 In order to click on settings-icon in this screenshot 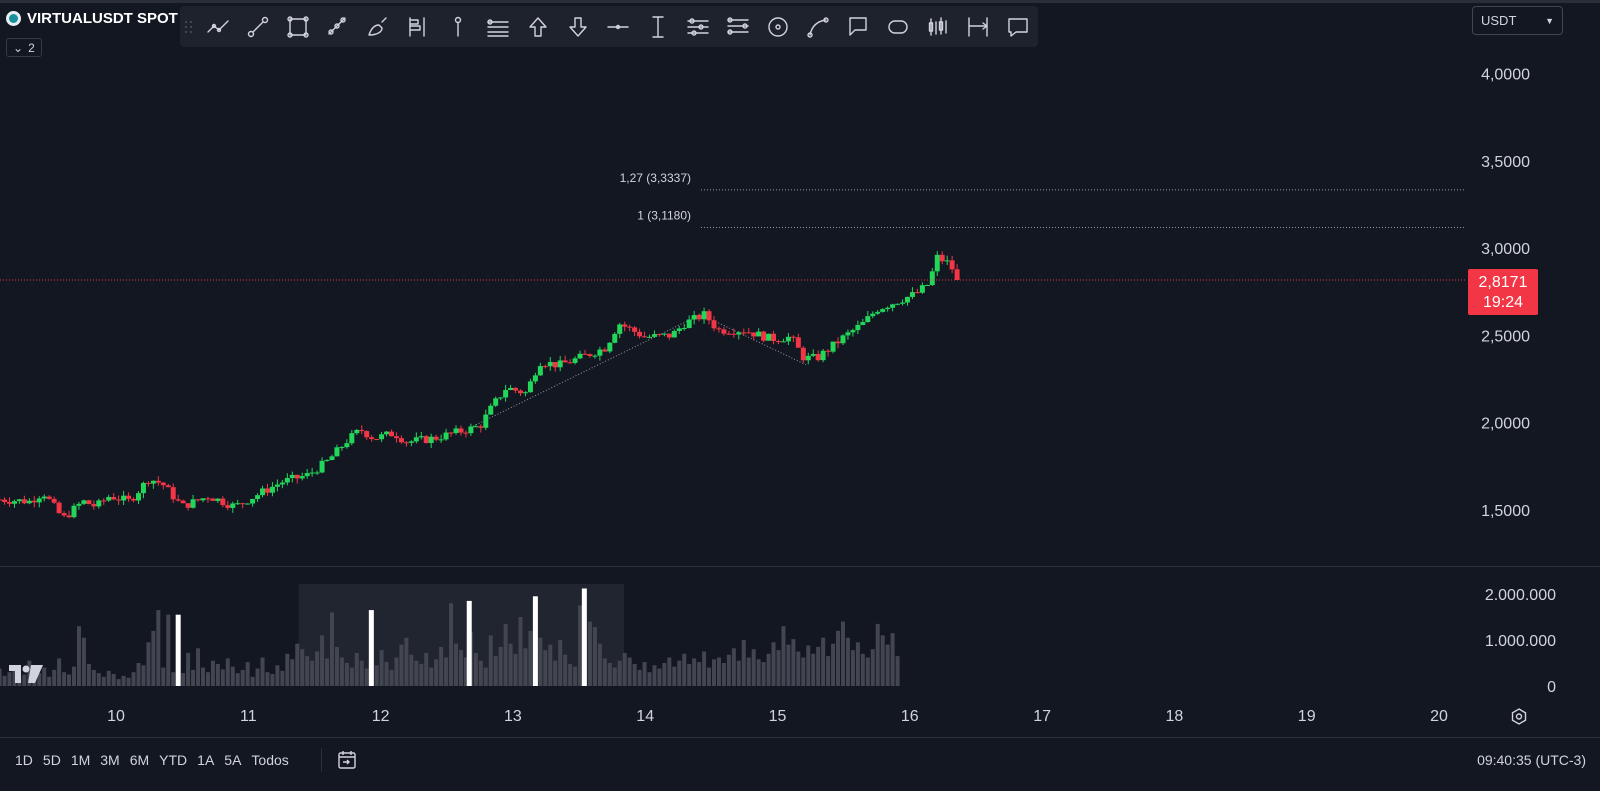, I will do `click(1519, 717)`.